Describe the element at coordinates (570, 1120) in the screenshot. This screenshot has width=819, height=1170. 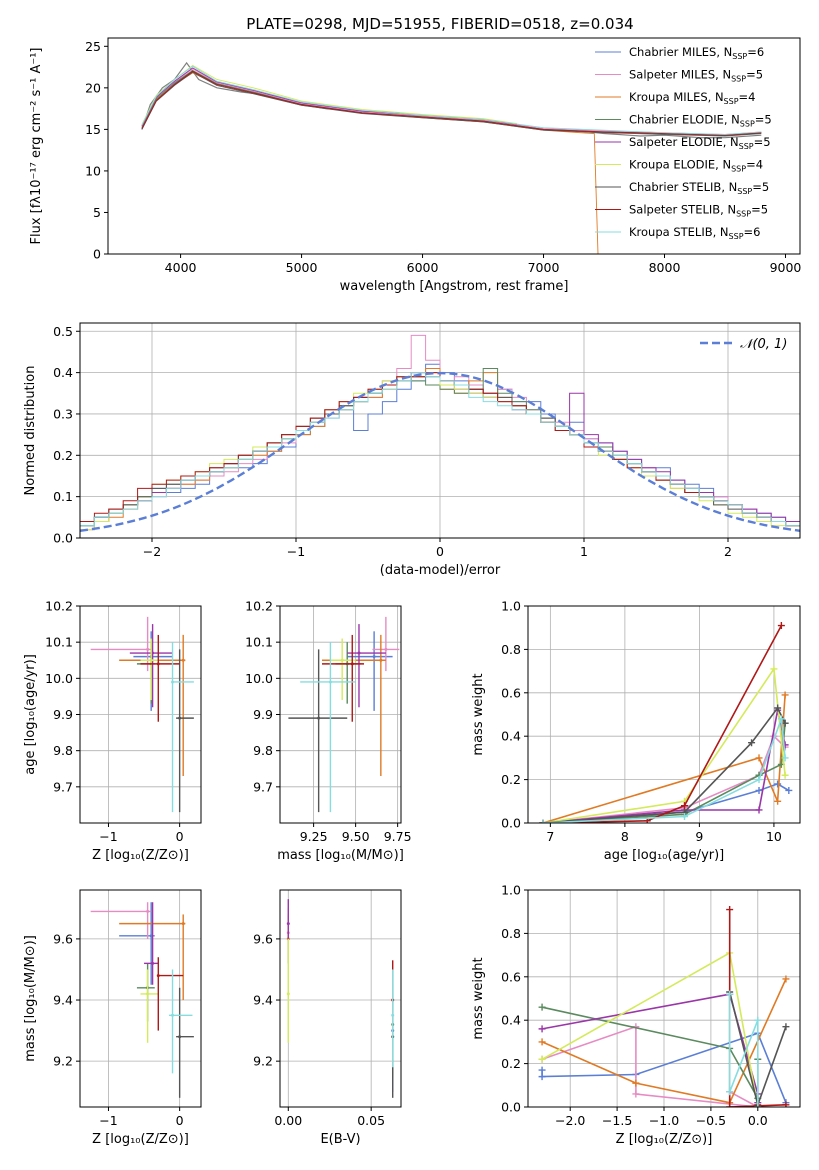
I see `x-tick-label: −2.0` at that location.